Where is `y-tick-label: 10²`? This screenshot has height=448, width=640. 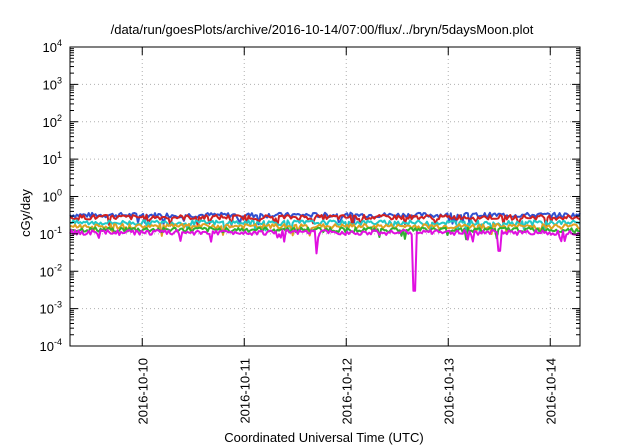
y-tick-label: 10² is located at coordinates (52, 121).